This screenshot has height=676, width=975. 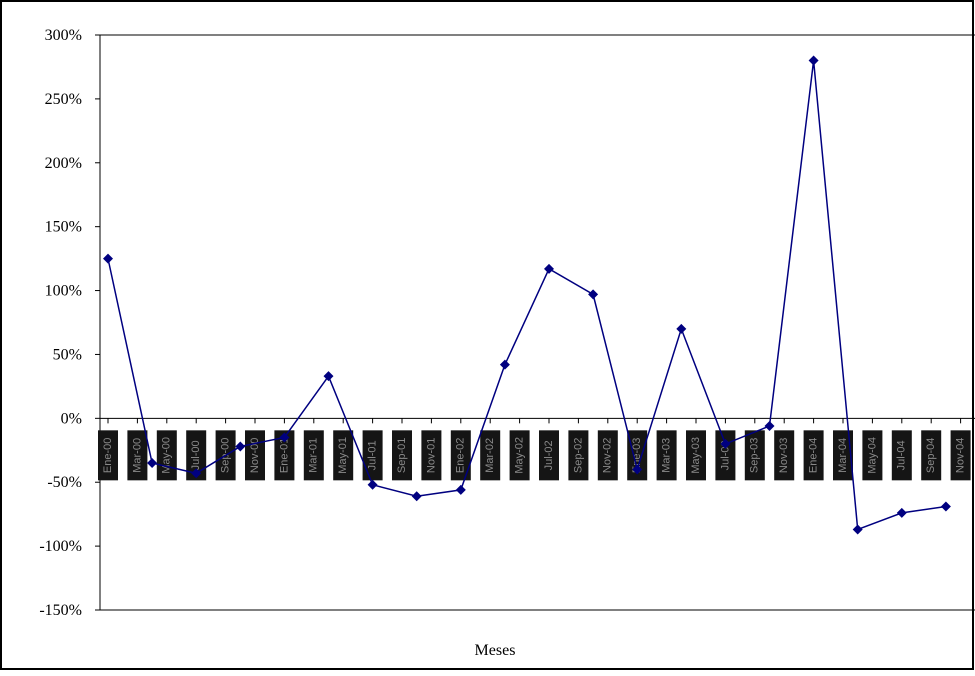 What do you see at coordinates (63, 291) in the screenshot?
I see `y-tick-label: 100%` at bounding box center [63, 291].